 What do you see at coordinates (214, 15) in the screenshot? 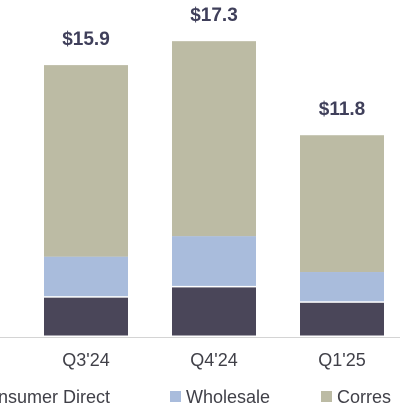
I see `bar-total-label: $17.3` at bounding box center [214, 15].